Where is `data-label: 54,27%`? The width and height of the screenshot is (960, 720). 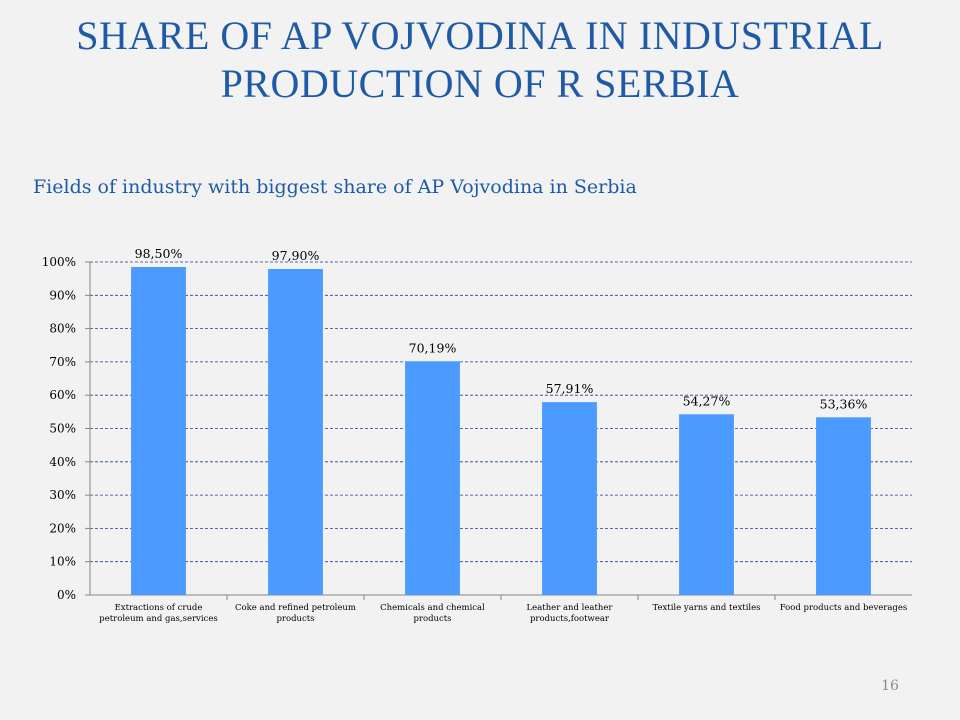 data-label: 54,27% is located at coordinates (707, 400).